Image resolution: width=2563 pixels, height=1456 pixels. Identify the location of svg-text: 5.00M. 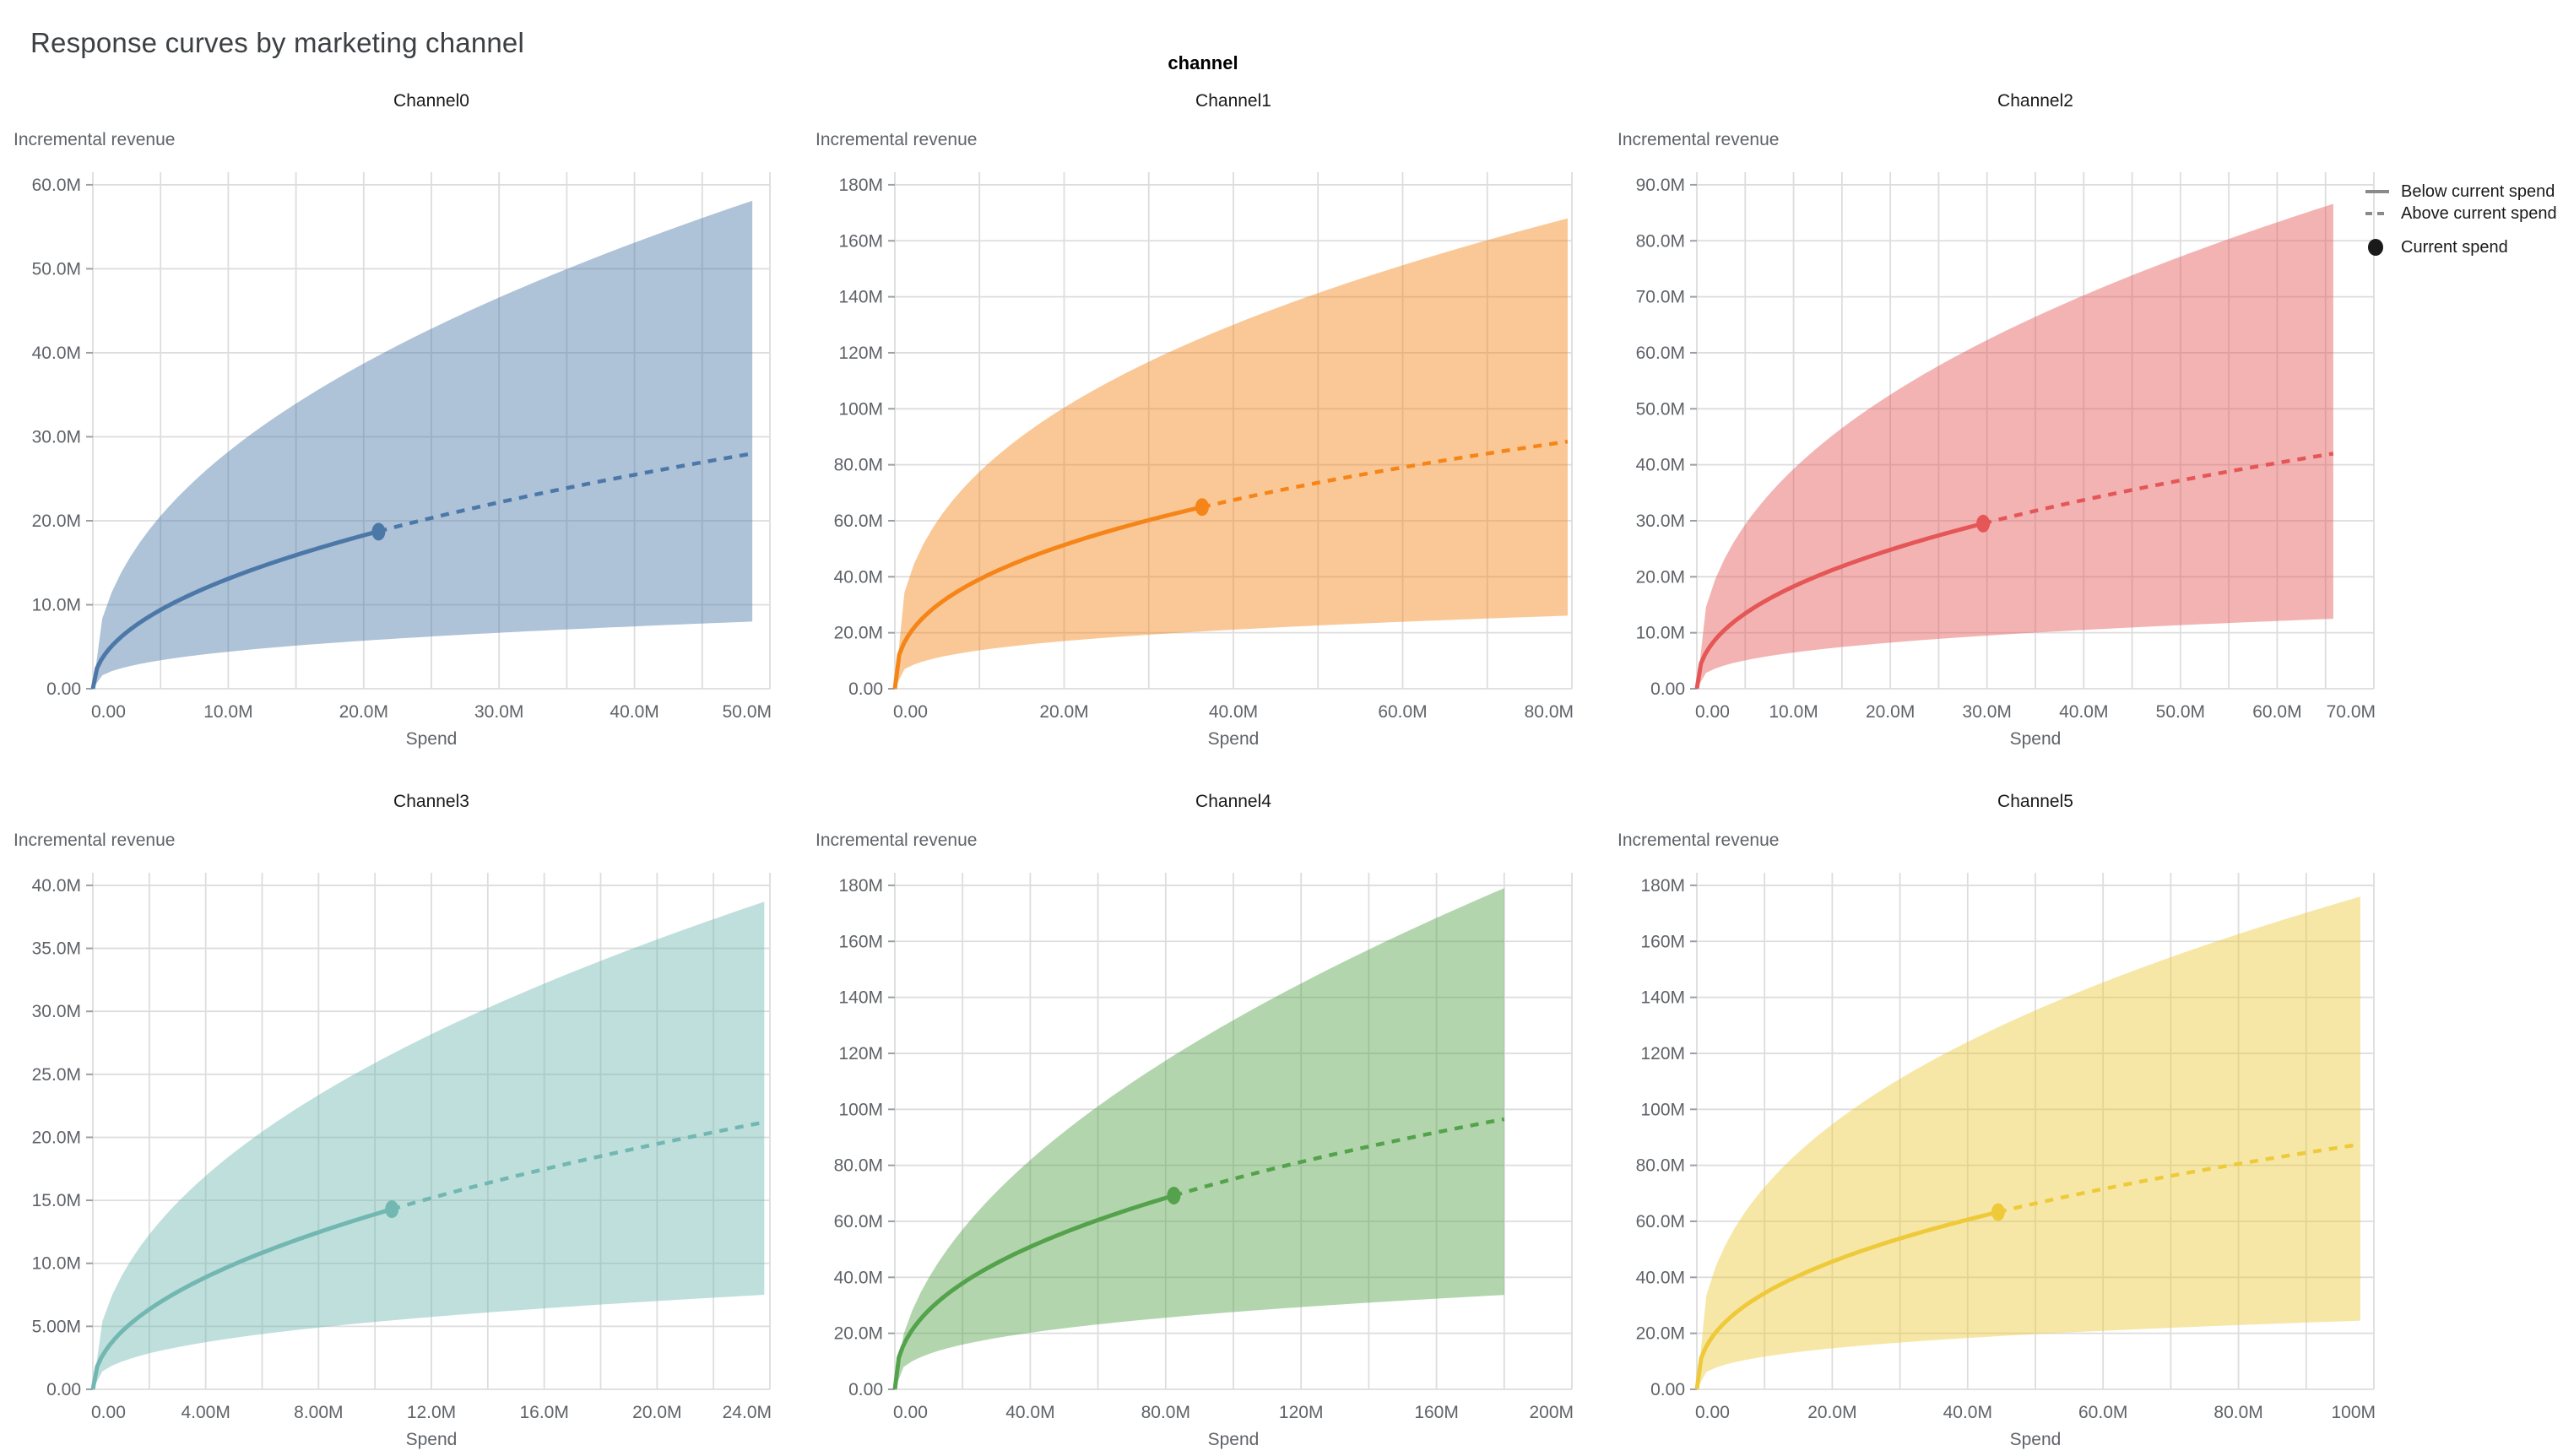
(56, 1326).